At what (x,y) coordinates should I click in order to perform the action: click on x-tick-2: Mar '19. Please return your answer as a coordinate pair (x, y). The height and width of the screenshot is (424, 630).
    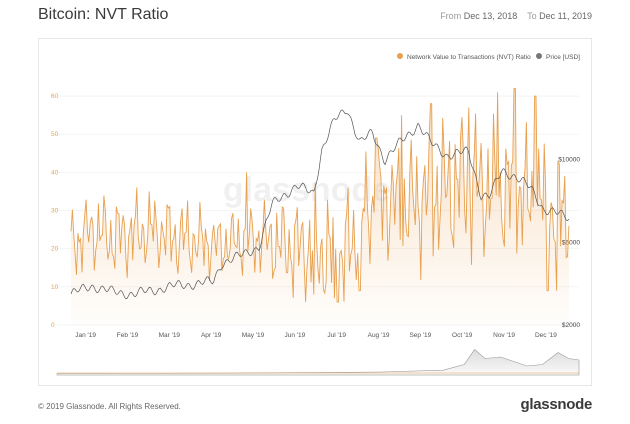
    Looking at the image, I should click on (170, 335).